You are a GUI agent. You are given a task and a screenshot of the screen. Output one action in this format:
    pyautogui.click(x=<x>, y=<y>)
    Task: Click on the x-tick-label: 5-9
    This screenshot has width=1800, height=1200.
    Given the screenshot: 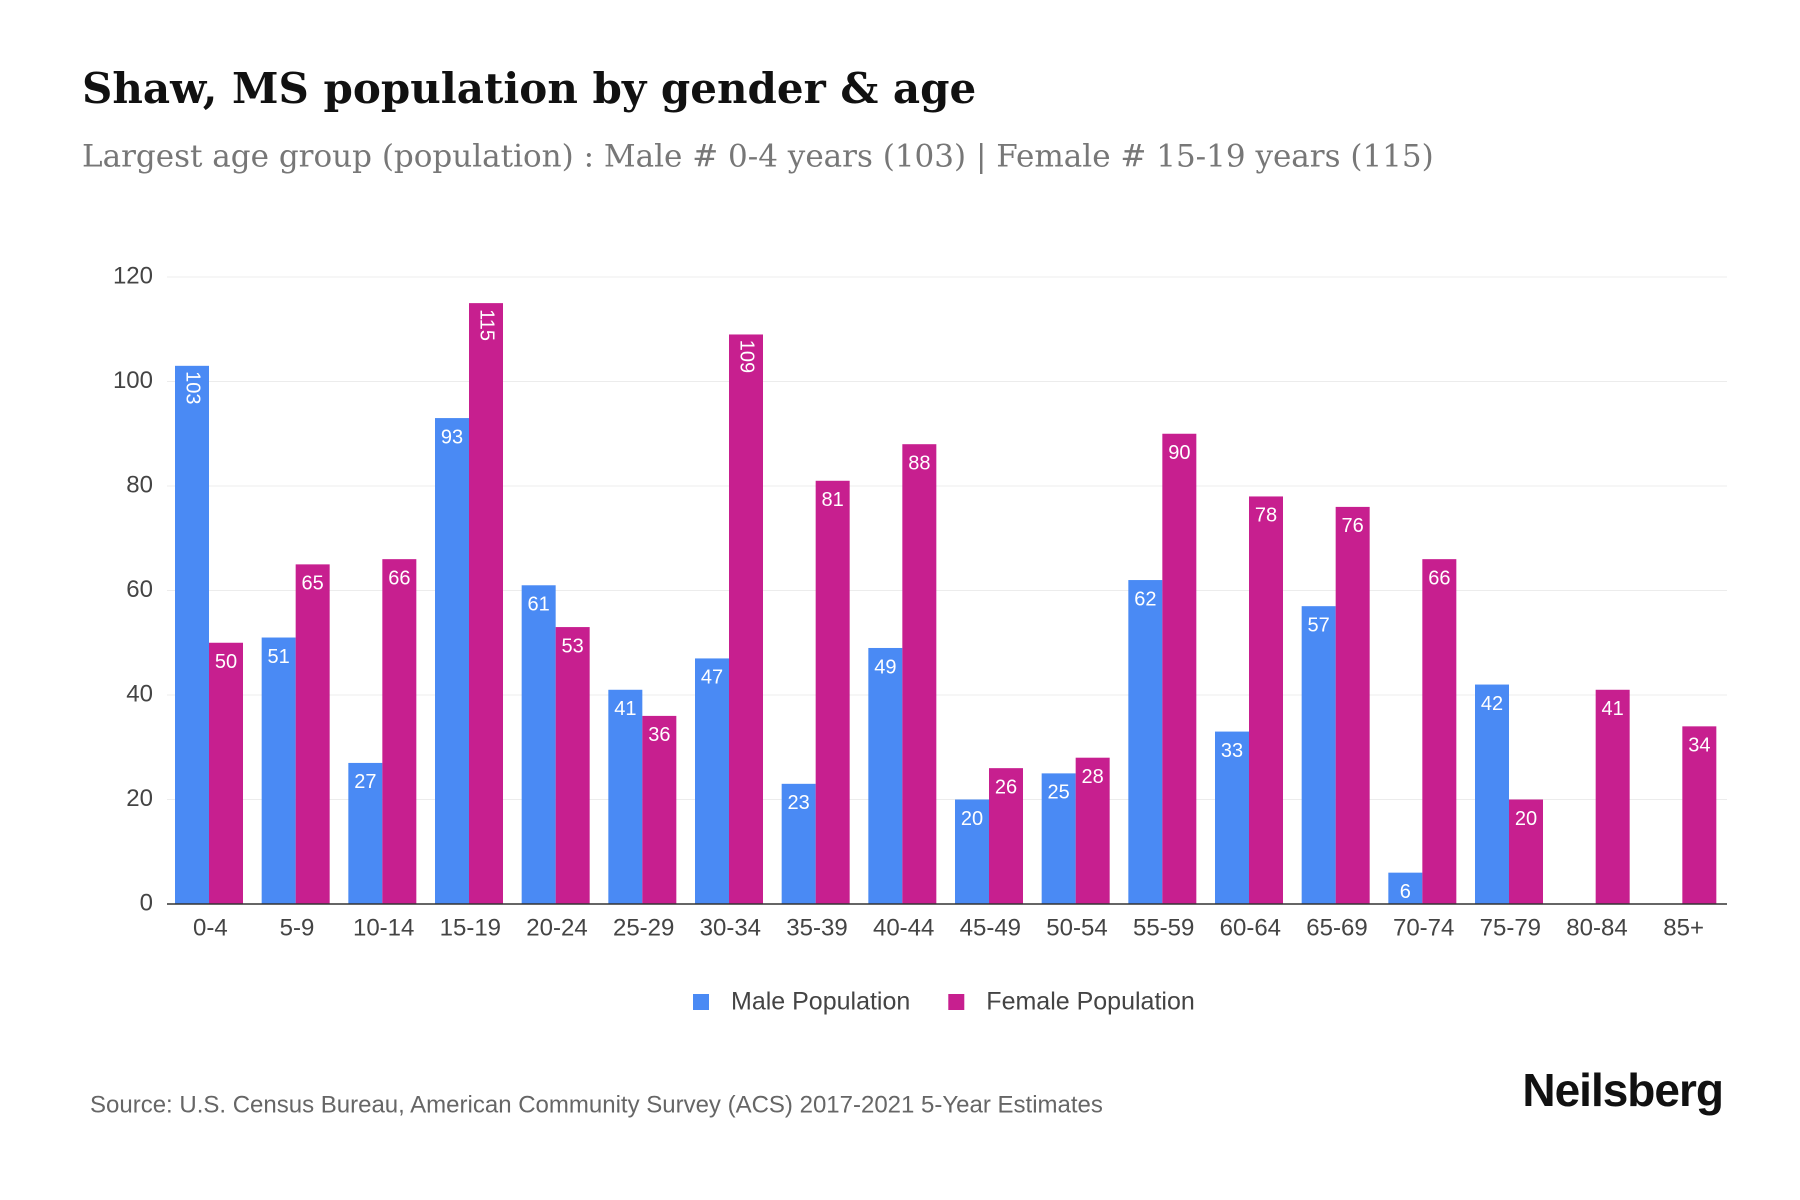 What is the action you would take?
    pyautogui.click(x=297, y=927)
    